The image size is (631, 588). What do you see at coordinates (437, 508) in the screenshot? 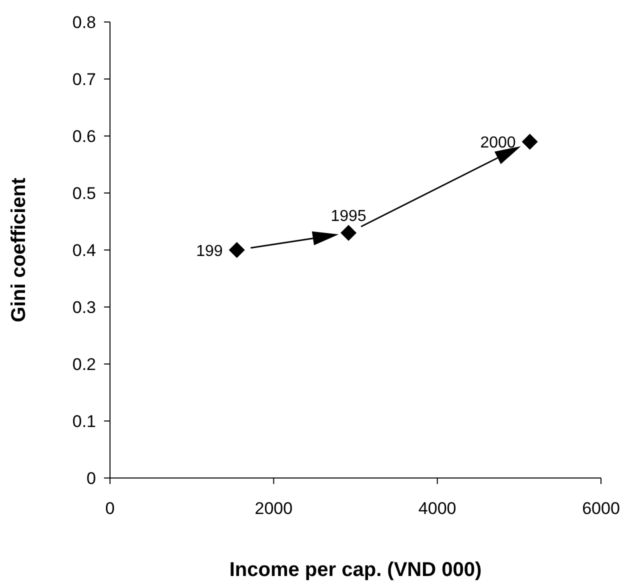
I see `x-tick-label: 4000` at bounding box center [437, 508].